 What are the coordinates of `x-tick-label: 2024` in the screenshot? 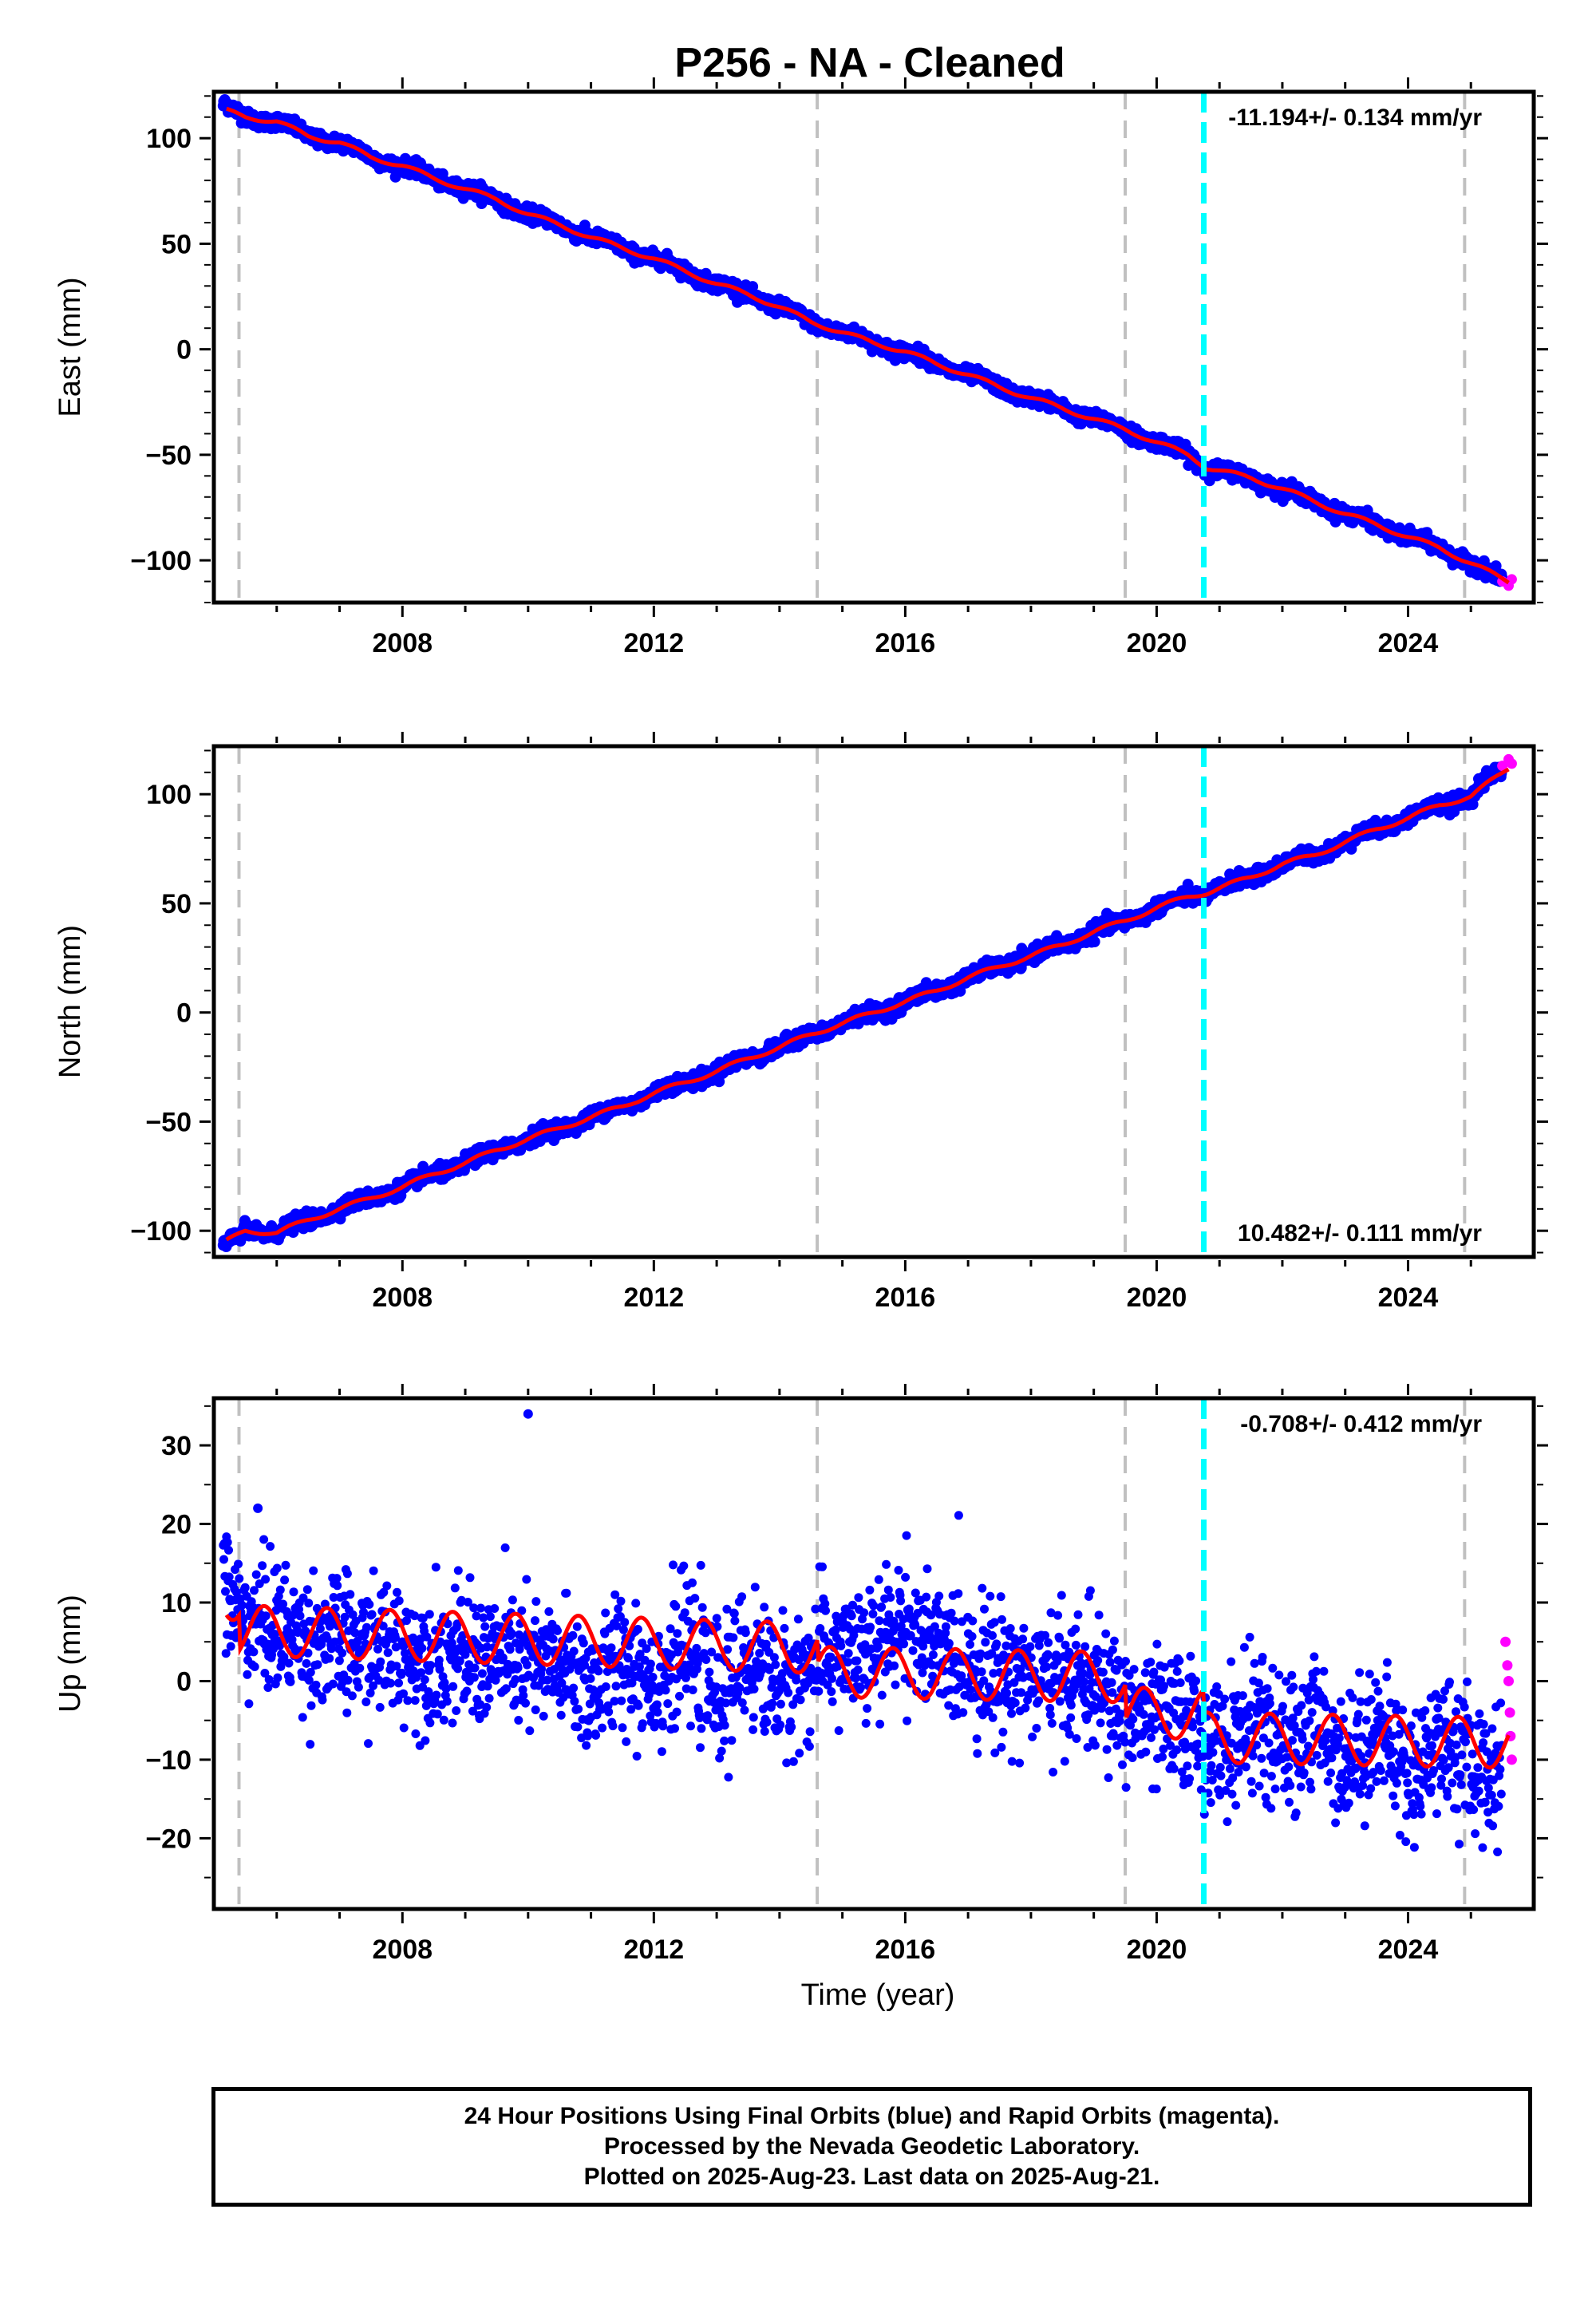 It's located at (1408, 643).